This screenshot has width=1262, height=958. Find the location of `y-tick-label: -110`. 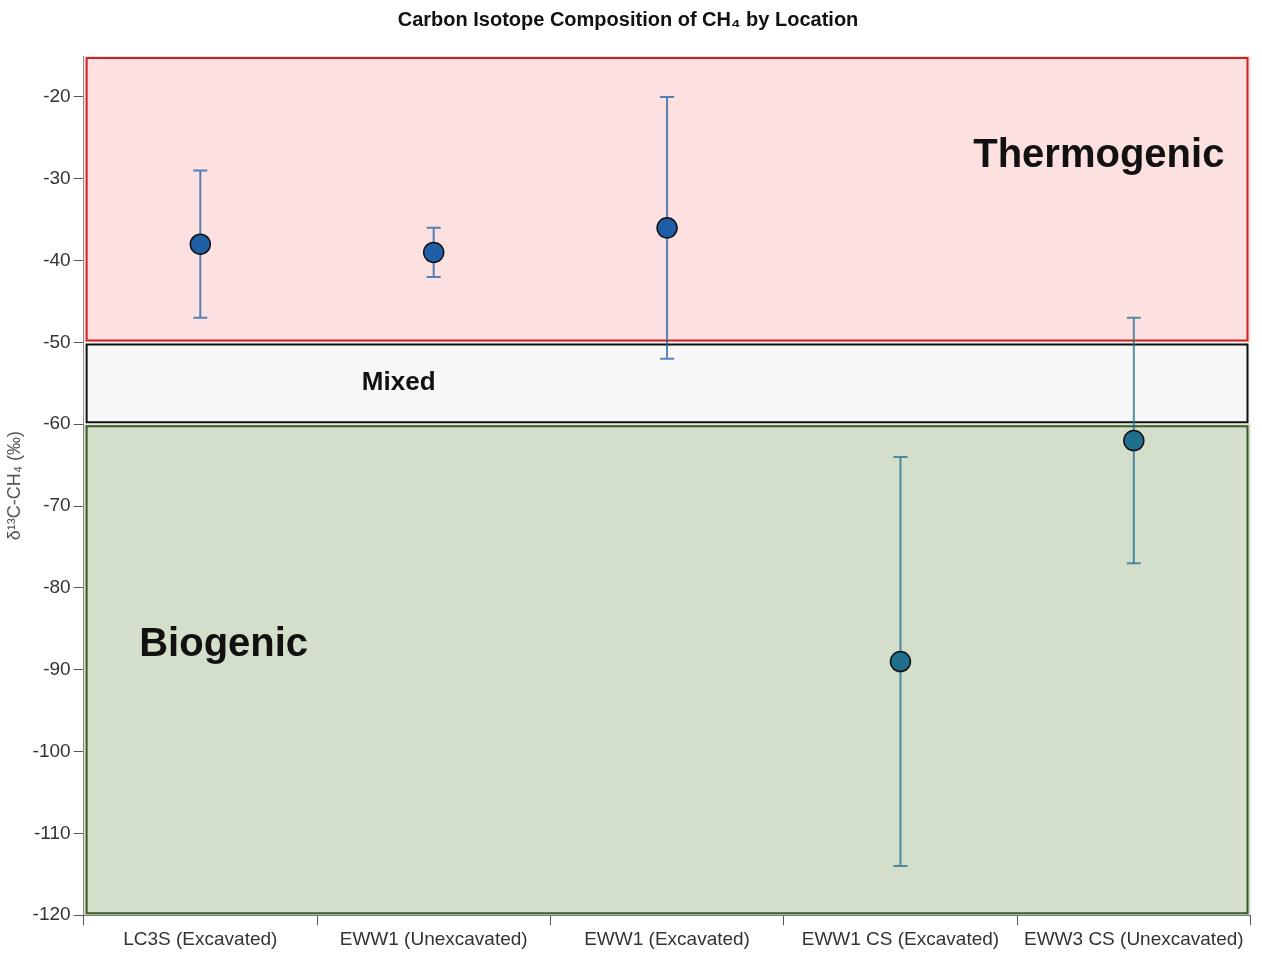

y-tick-label: -110 is located at coordinates (52, 832).